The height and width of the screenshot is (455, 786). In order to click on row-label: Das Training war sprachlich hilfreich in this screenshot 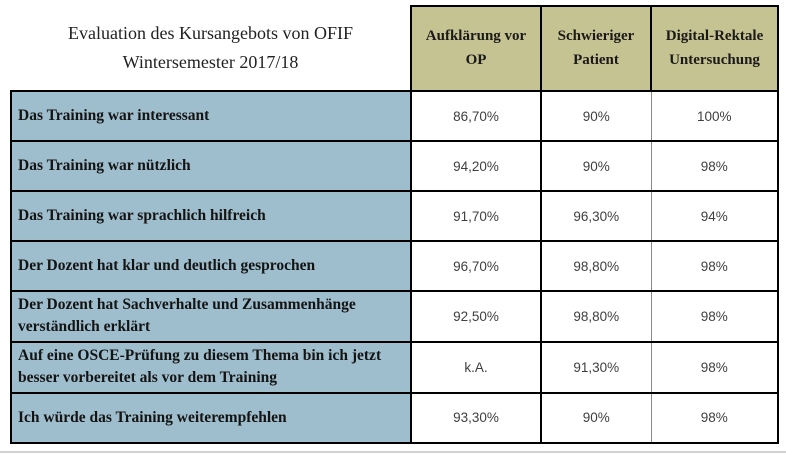, I will do `click(211, 216)`.